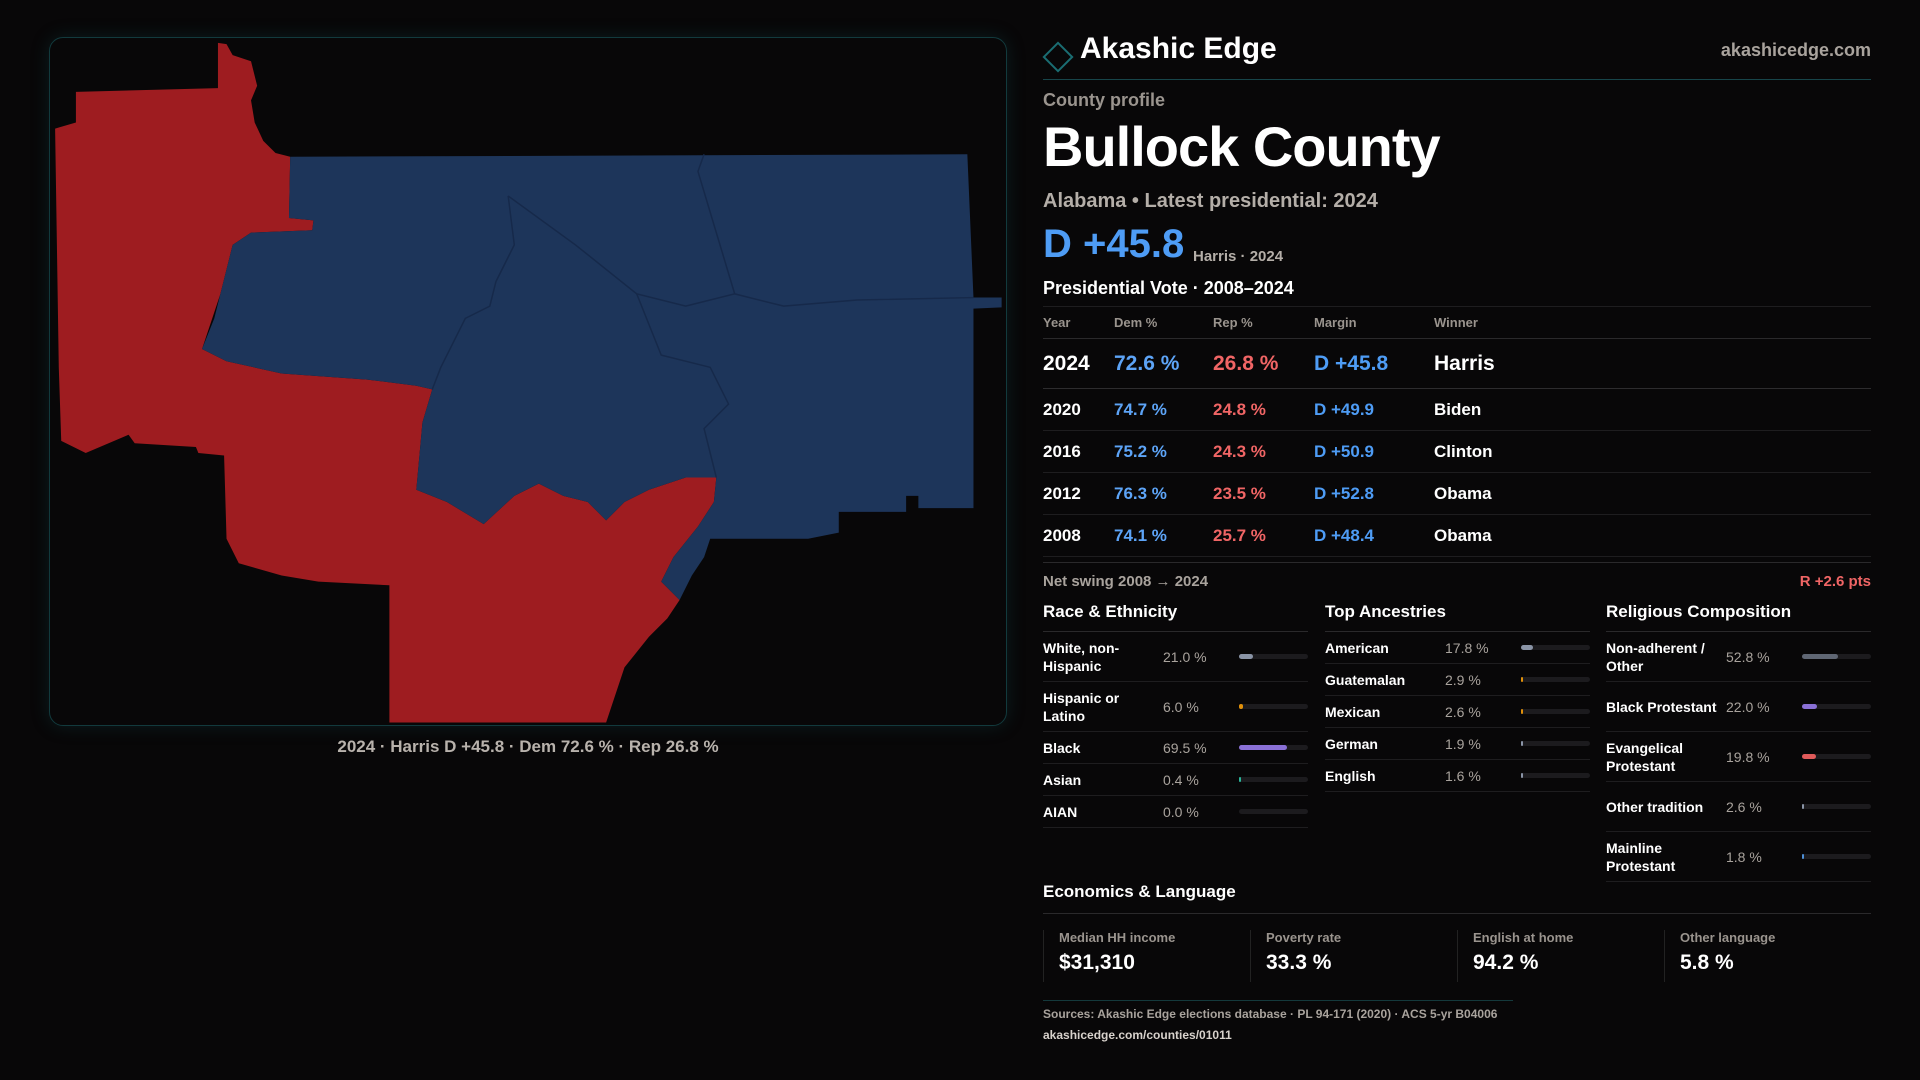 The width and height of the screenshot is (1920, 1080). I want to click on cell-rep: 24.3 %, so click(1263, 451).